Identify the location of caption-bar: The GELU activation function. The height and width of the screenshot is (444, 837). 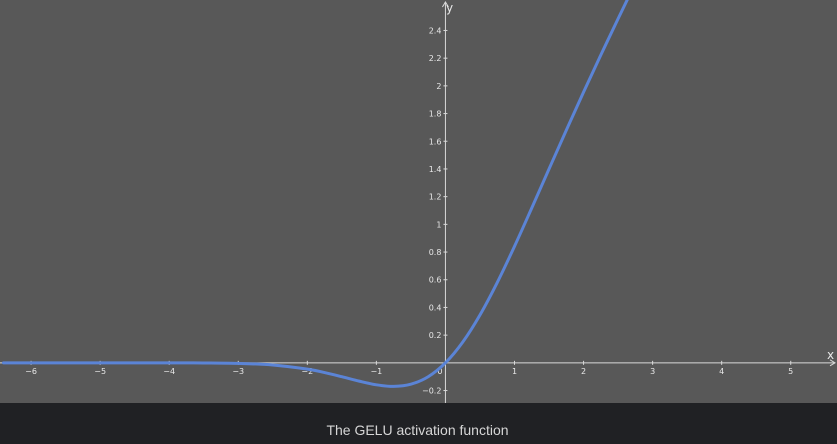
(418, 423).